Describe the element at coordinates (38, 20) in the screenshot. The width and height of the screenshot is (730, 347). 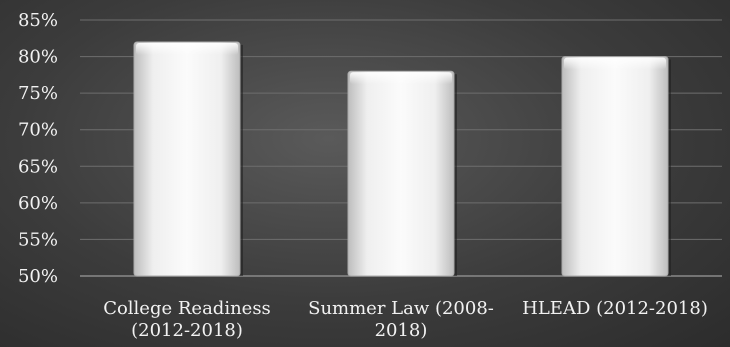
I see `y-tick-label: 85%` at that location.